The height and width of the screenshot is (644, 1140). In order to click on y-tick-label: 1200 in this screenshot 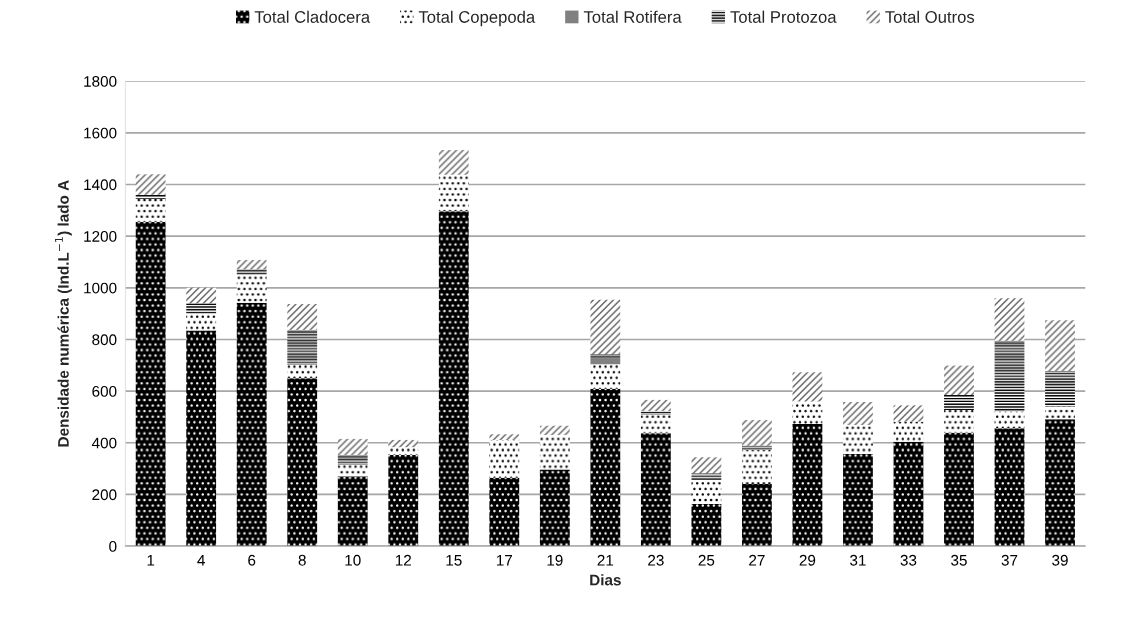, I will do `click(100, 236)`.